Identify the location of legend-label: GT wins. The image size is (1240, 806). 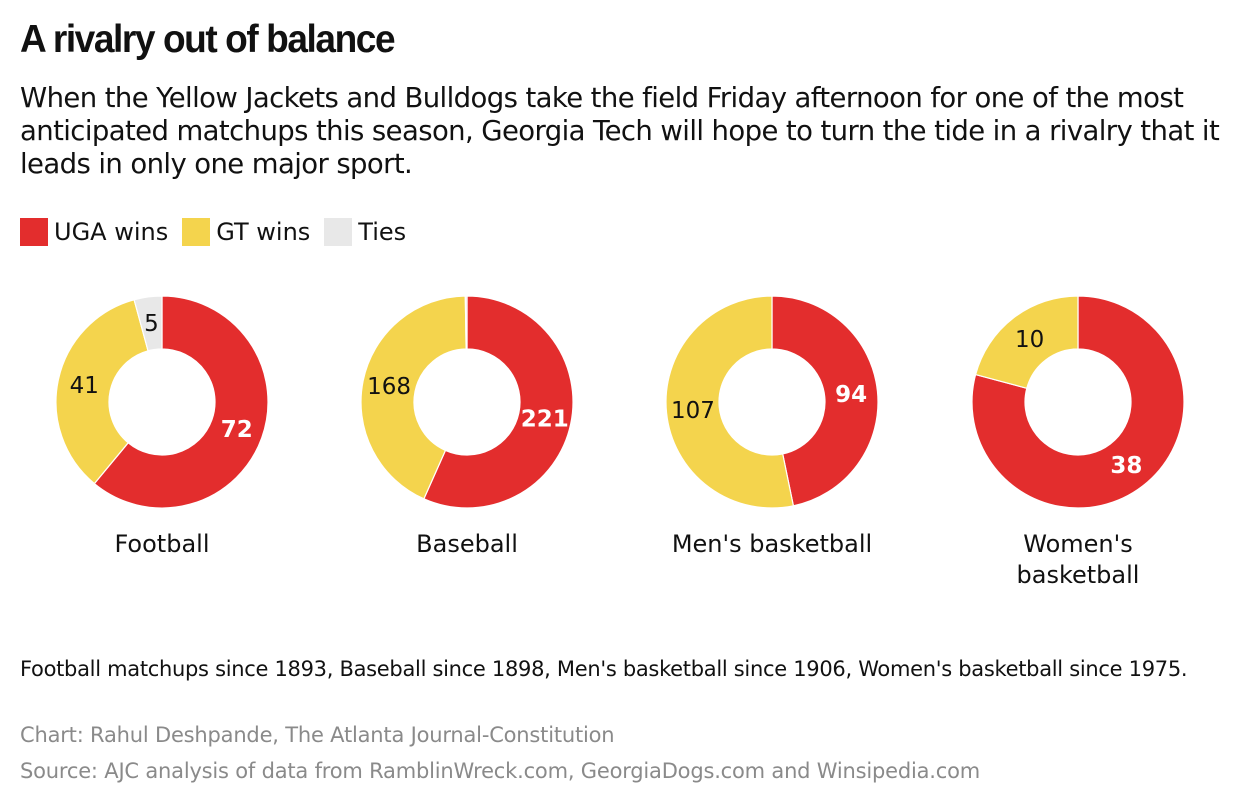
(263, 232).